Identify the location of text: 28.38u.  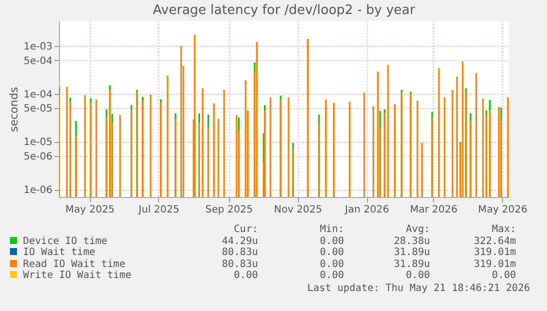
(411, 241).